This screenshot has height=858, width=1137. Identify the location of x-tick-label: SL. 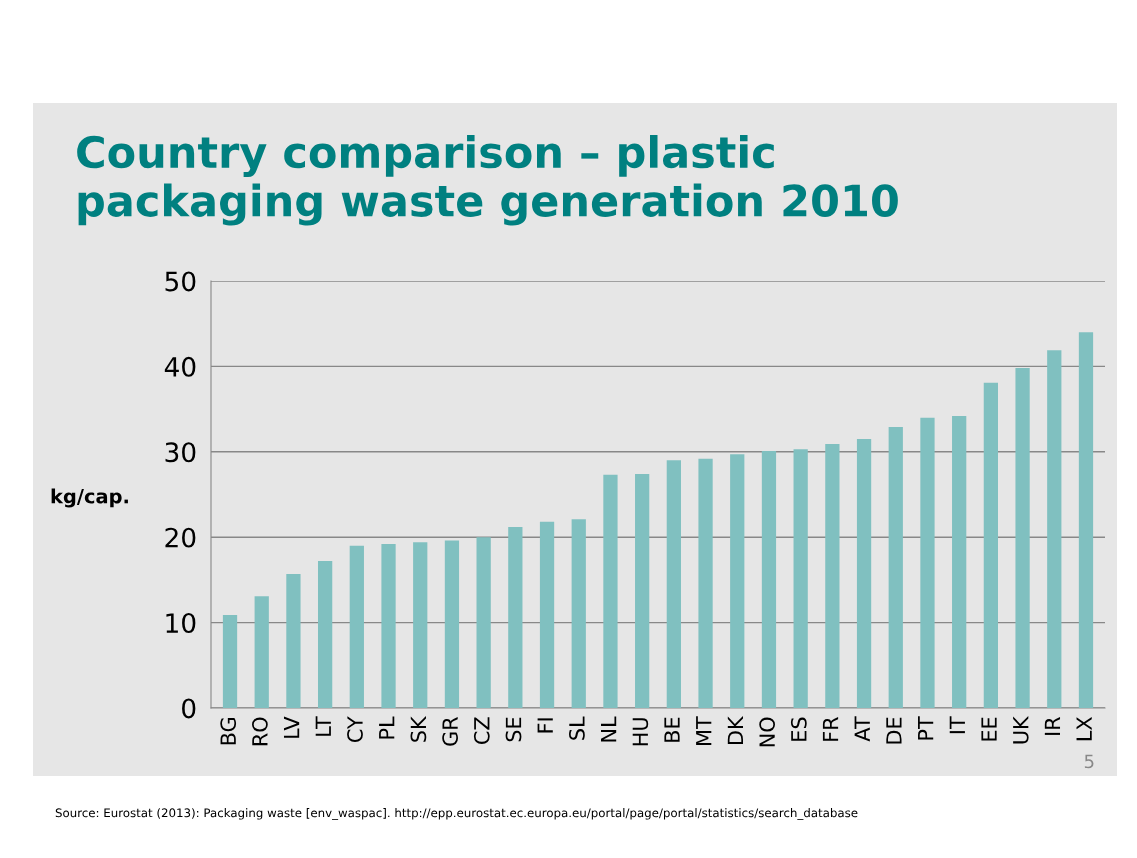
(577, 728).